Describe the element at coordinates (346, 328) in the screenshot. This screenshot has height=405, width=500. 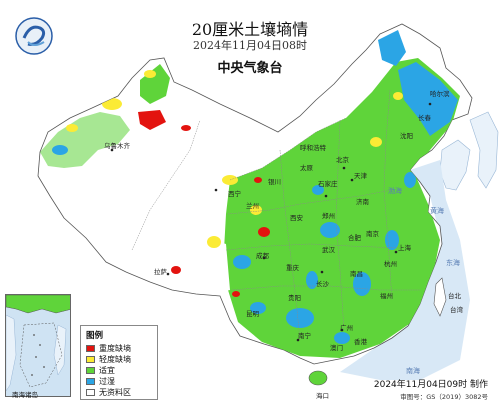
I see `label-guangzhou: 广州` at that location.